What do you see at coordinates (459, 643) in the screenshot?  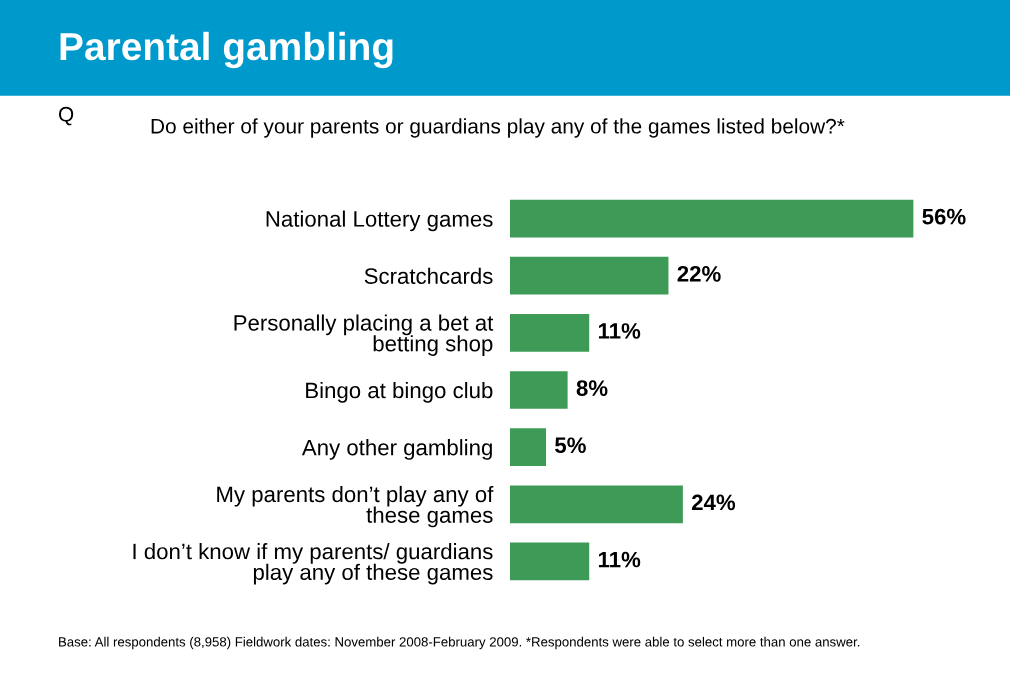 I see `text: Base: All respondents (8,958) Fieldwork dates: November 2008-February 2009. *Respondents were able to select more than one answer.` at bounding box center [459, 643].